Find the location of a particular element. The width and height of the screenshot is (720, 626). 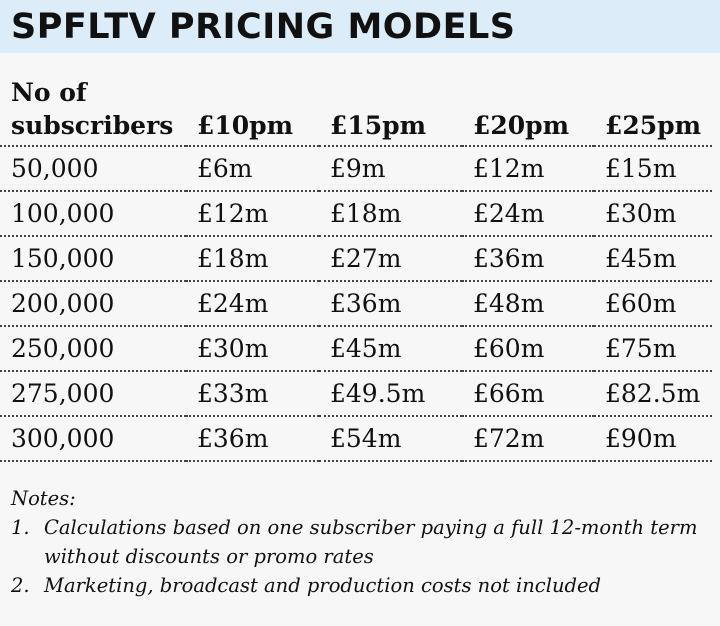

table-row: 250,000 £30m £45m £60m £75m is located at coordinates (356, 348).